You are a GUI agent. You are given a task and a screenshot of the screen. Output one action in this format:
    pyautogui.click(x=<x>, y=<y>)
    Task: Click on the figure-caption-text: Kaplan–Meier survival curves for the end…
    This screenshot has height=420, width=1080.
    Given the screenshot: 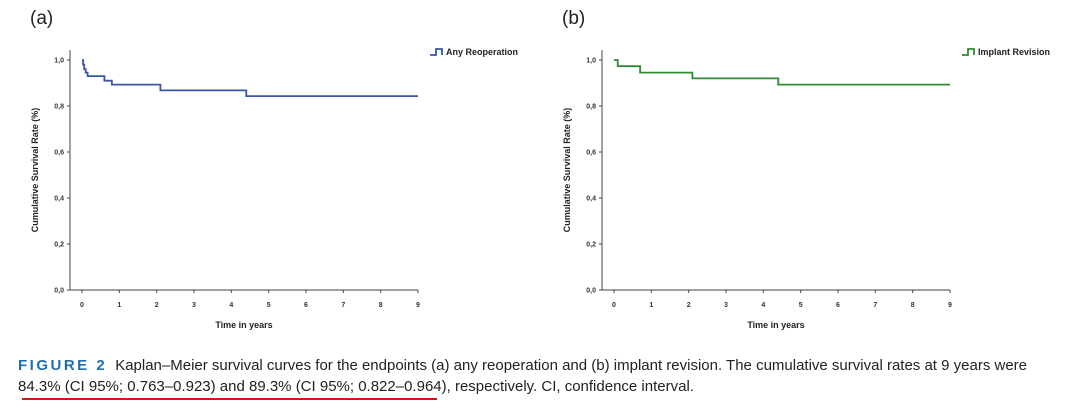 What is the action you would take?
    pyautogui.click(x=523, y=376)
    